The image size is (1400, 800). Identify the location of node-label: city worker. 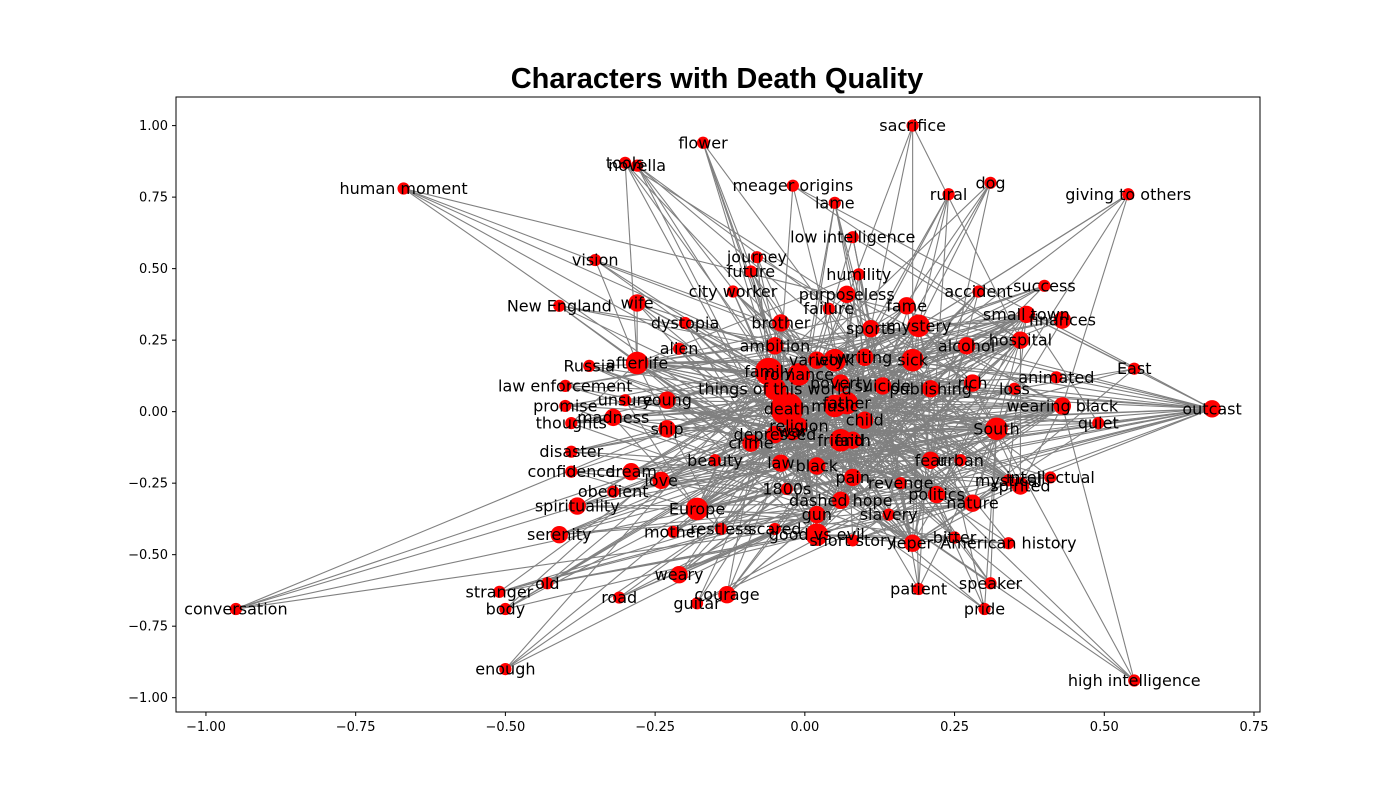
(733, 291).